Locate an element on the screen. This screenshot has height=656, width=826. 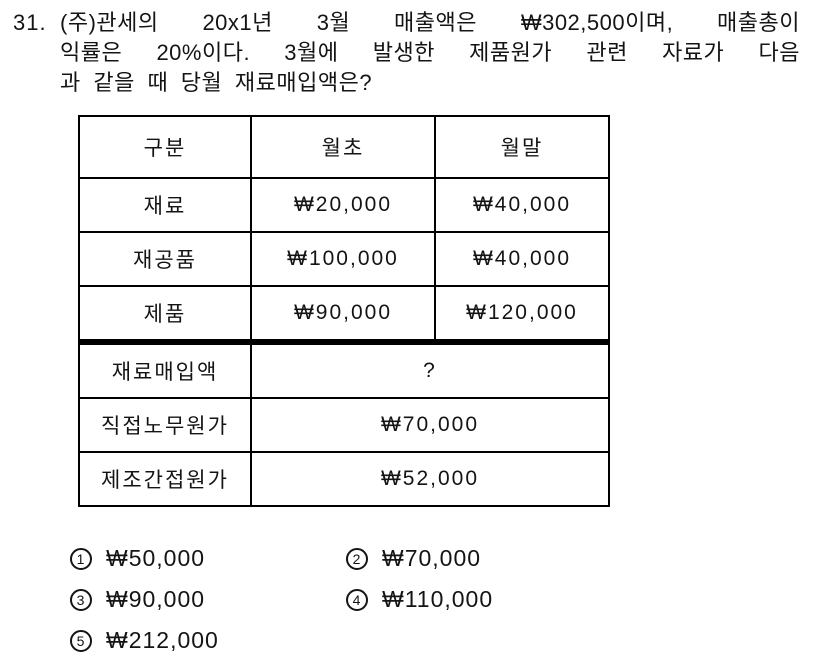
table-row-materials: 재료 ₩20,000 ₩40,000 is located at coordinates (344, 205).